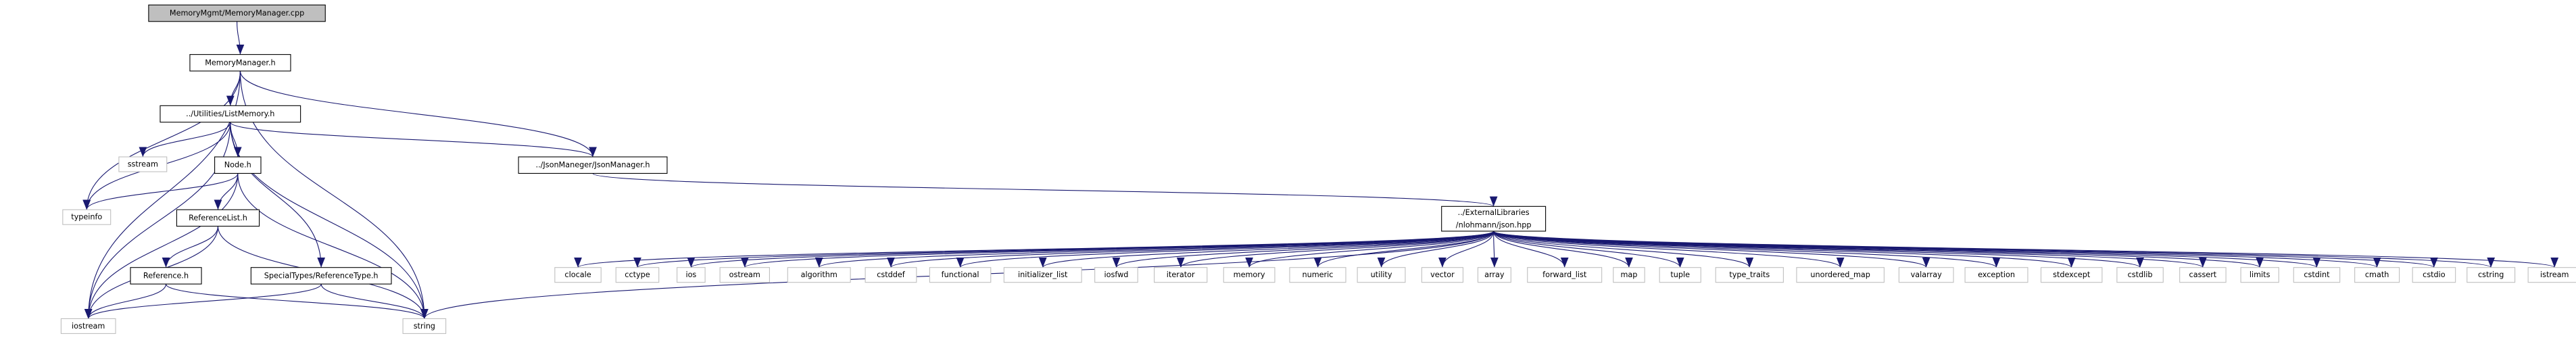 Image resolution: width=2576 pixels, height=338 pixels. I want to click on node: MemoryMgmt/MemoryManager.cpp, so click(237, 13).